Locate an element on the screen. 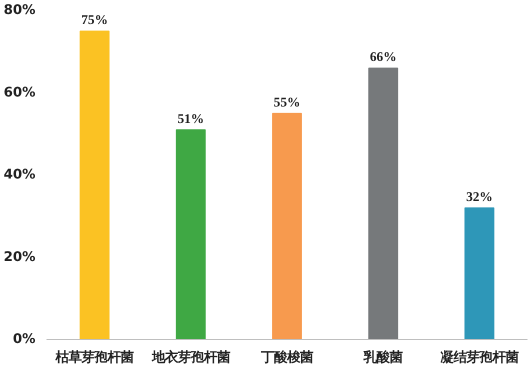  data-label: 51% is located at coordinates (190, 118).